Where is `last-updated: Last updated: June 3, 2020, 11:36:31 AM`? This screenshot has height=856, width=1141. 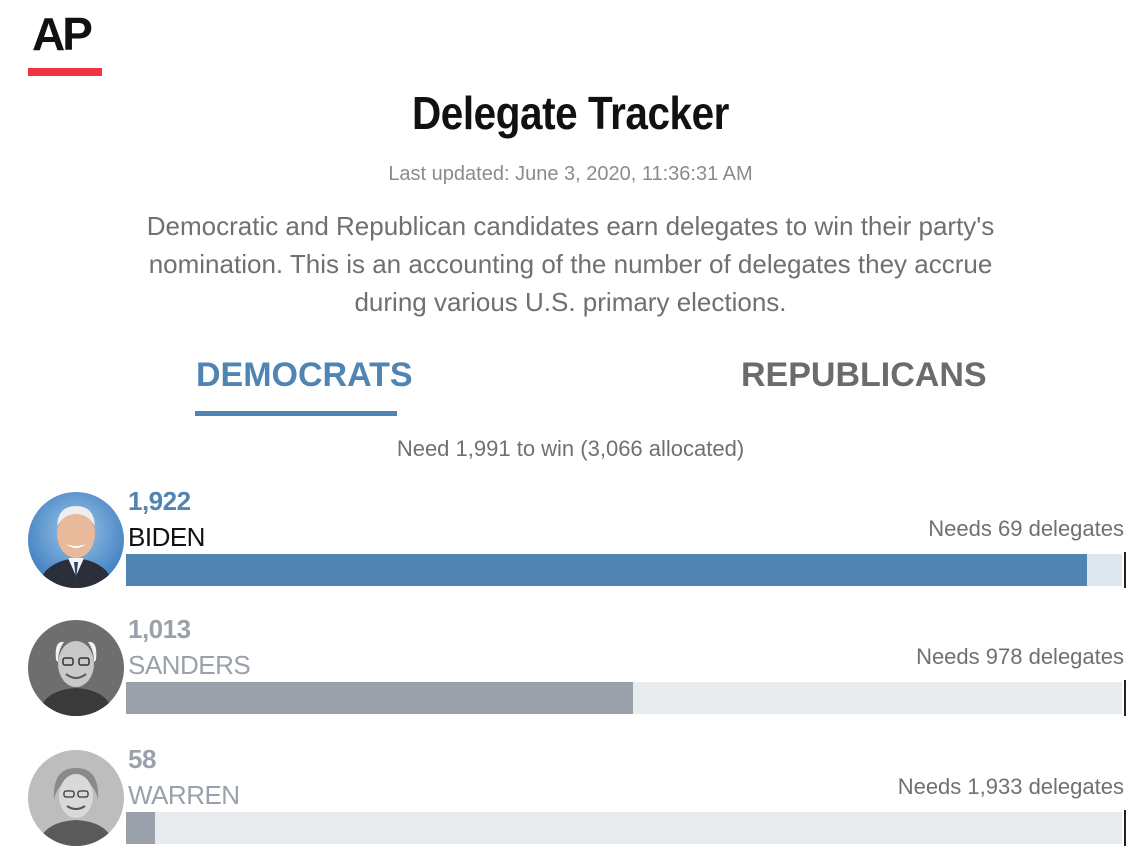
last-updated: Last updated: June 3, 2020, 11:36:31 AM is located at coordinates (570, 174).